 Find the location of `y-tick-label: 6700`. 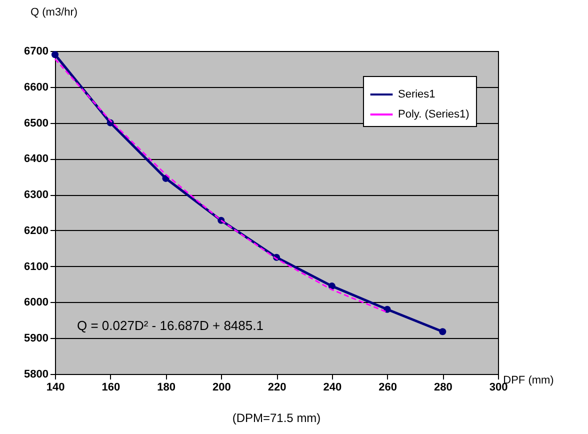

y-tick-label: 6700 is located at coordinates (36, 52).